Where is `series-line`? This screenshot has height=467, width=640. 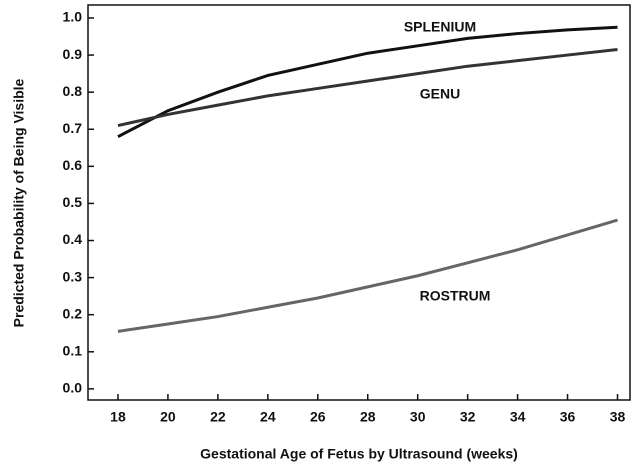
series-line is located at coordinates (367, 88).